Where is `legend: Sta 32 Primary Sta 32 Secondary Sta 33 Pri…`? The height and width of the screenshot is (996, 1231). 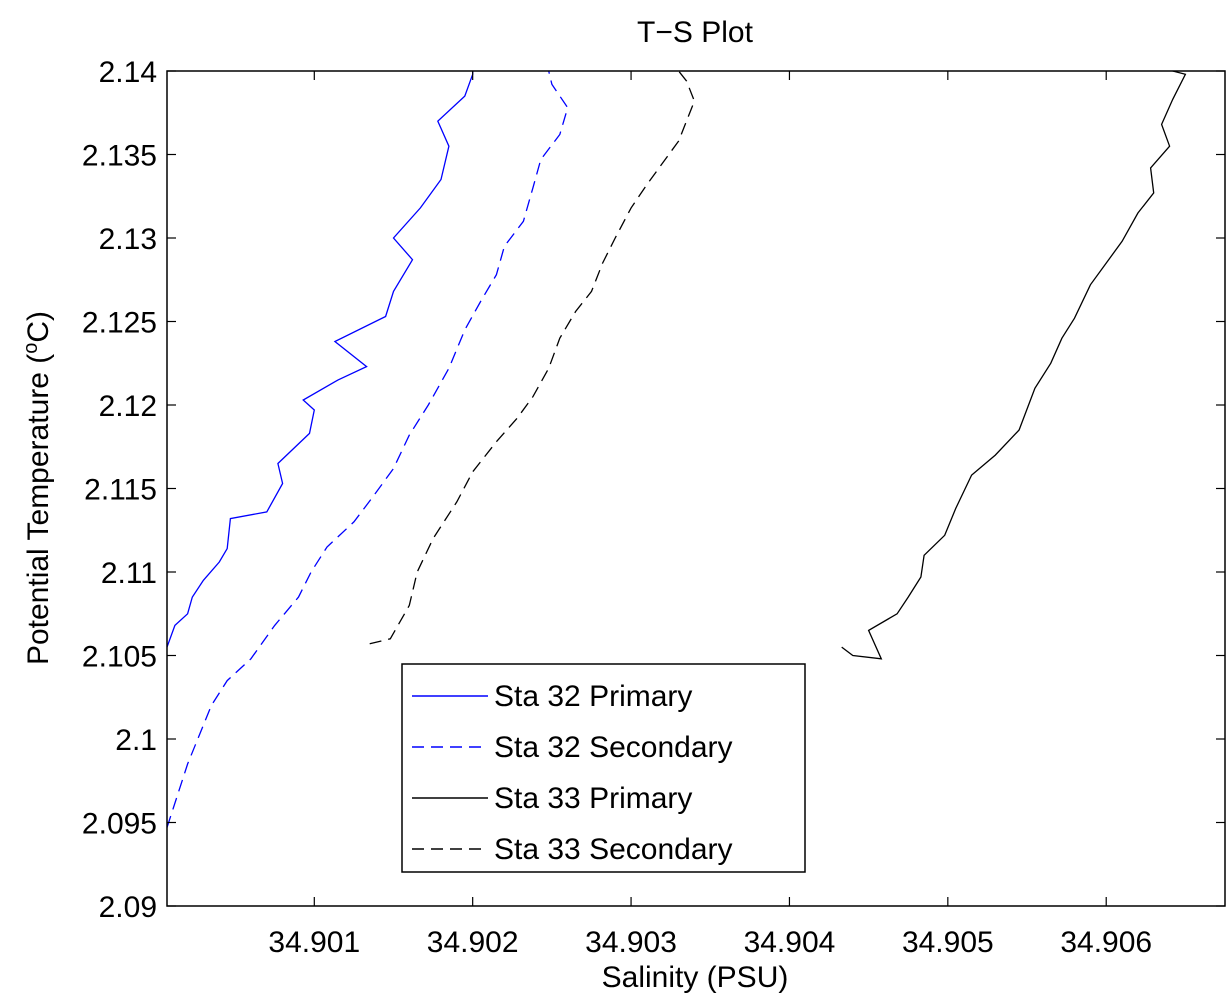 legend: Sta 32 Primary Sta 32 Secondary Sta 33 Pri… is located at coordinates (603, 768).